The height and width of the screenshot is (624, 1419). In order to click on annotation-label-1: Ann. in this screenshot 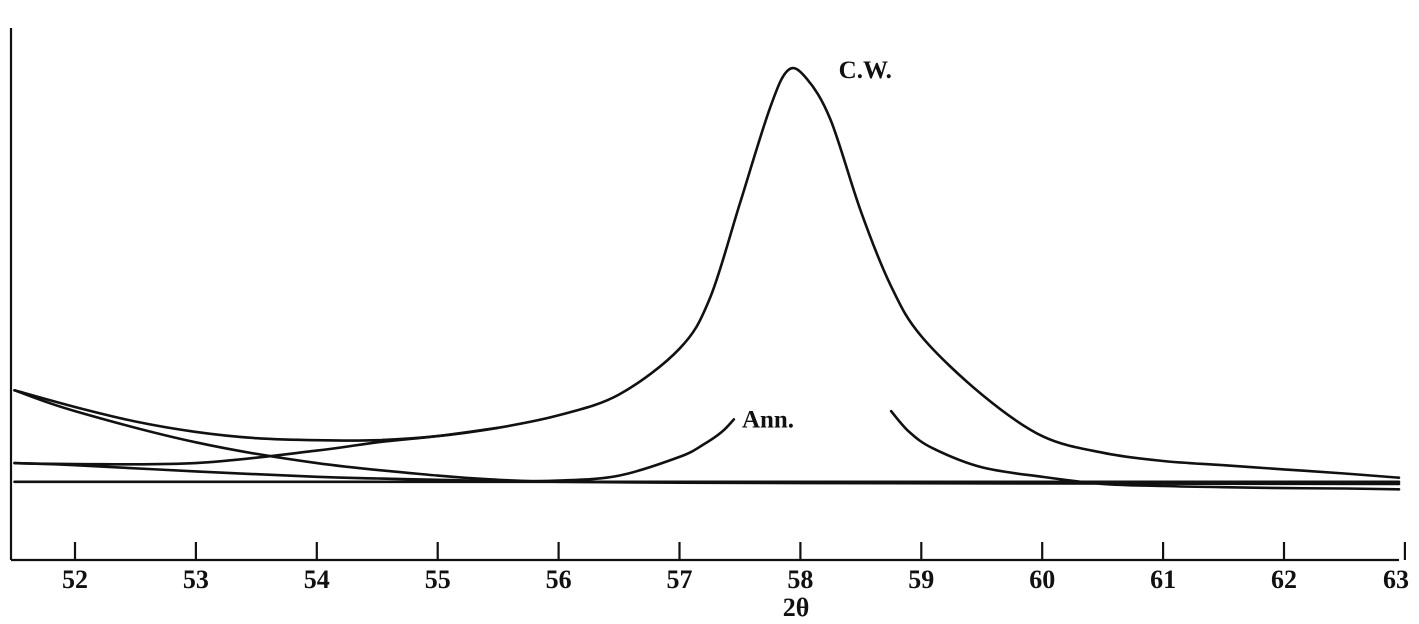, I will do `click(768, 419)`.